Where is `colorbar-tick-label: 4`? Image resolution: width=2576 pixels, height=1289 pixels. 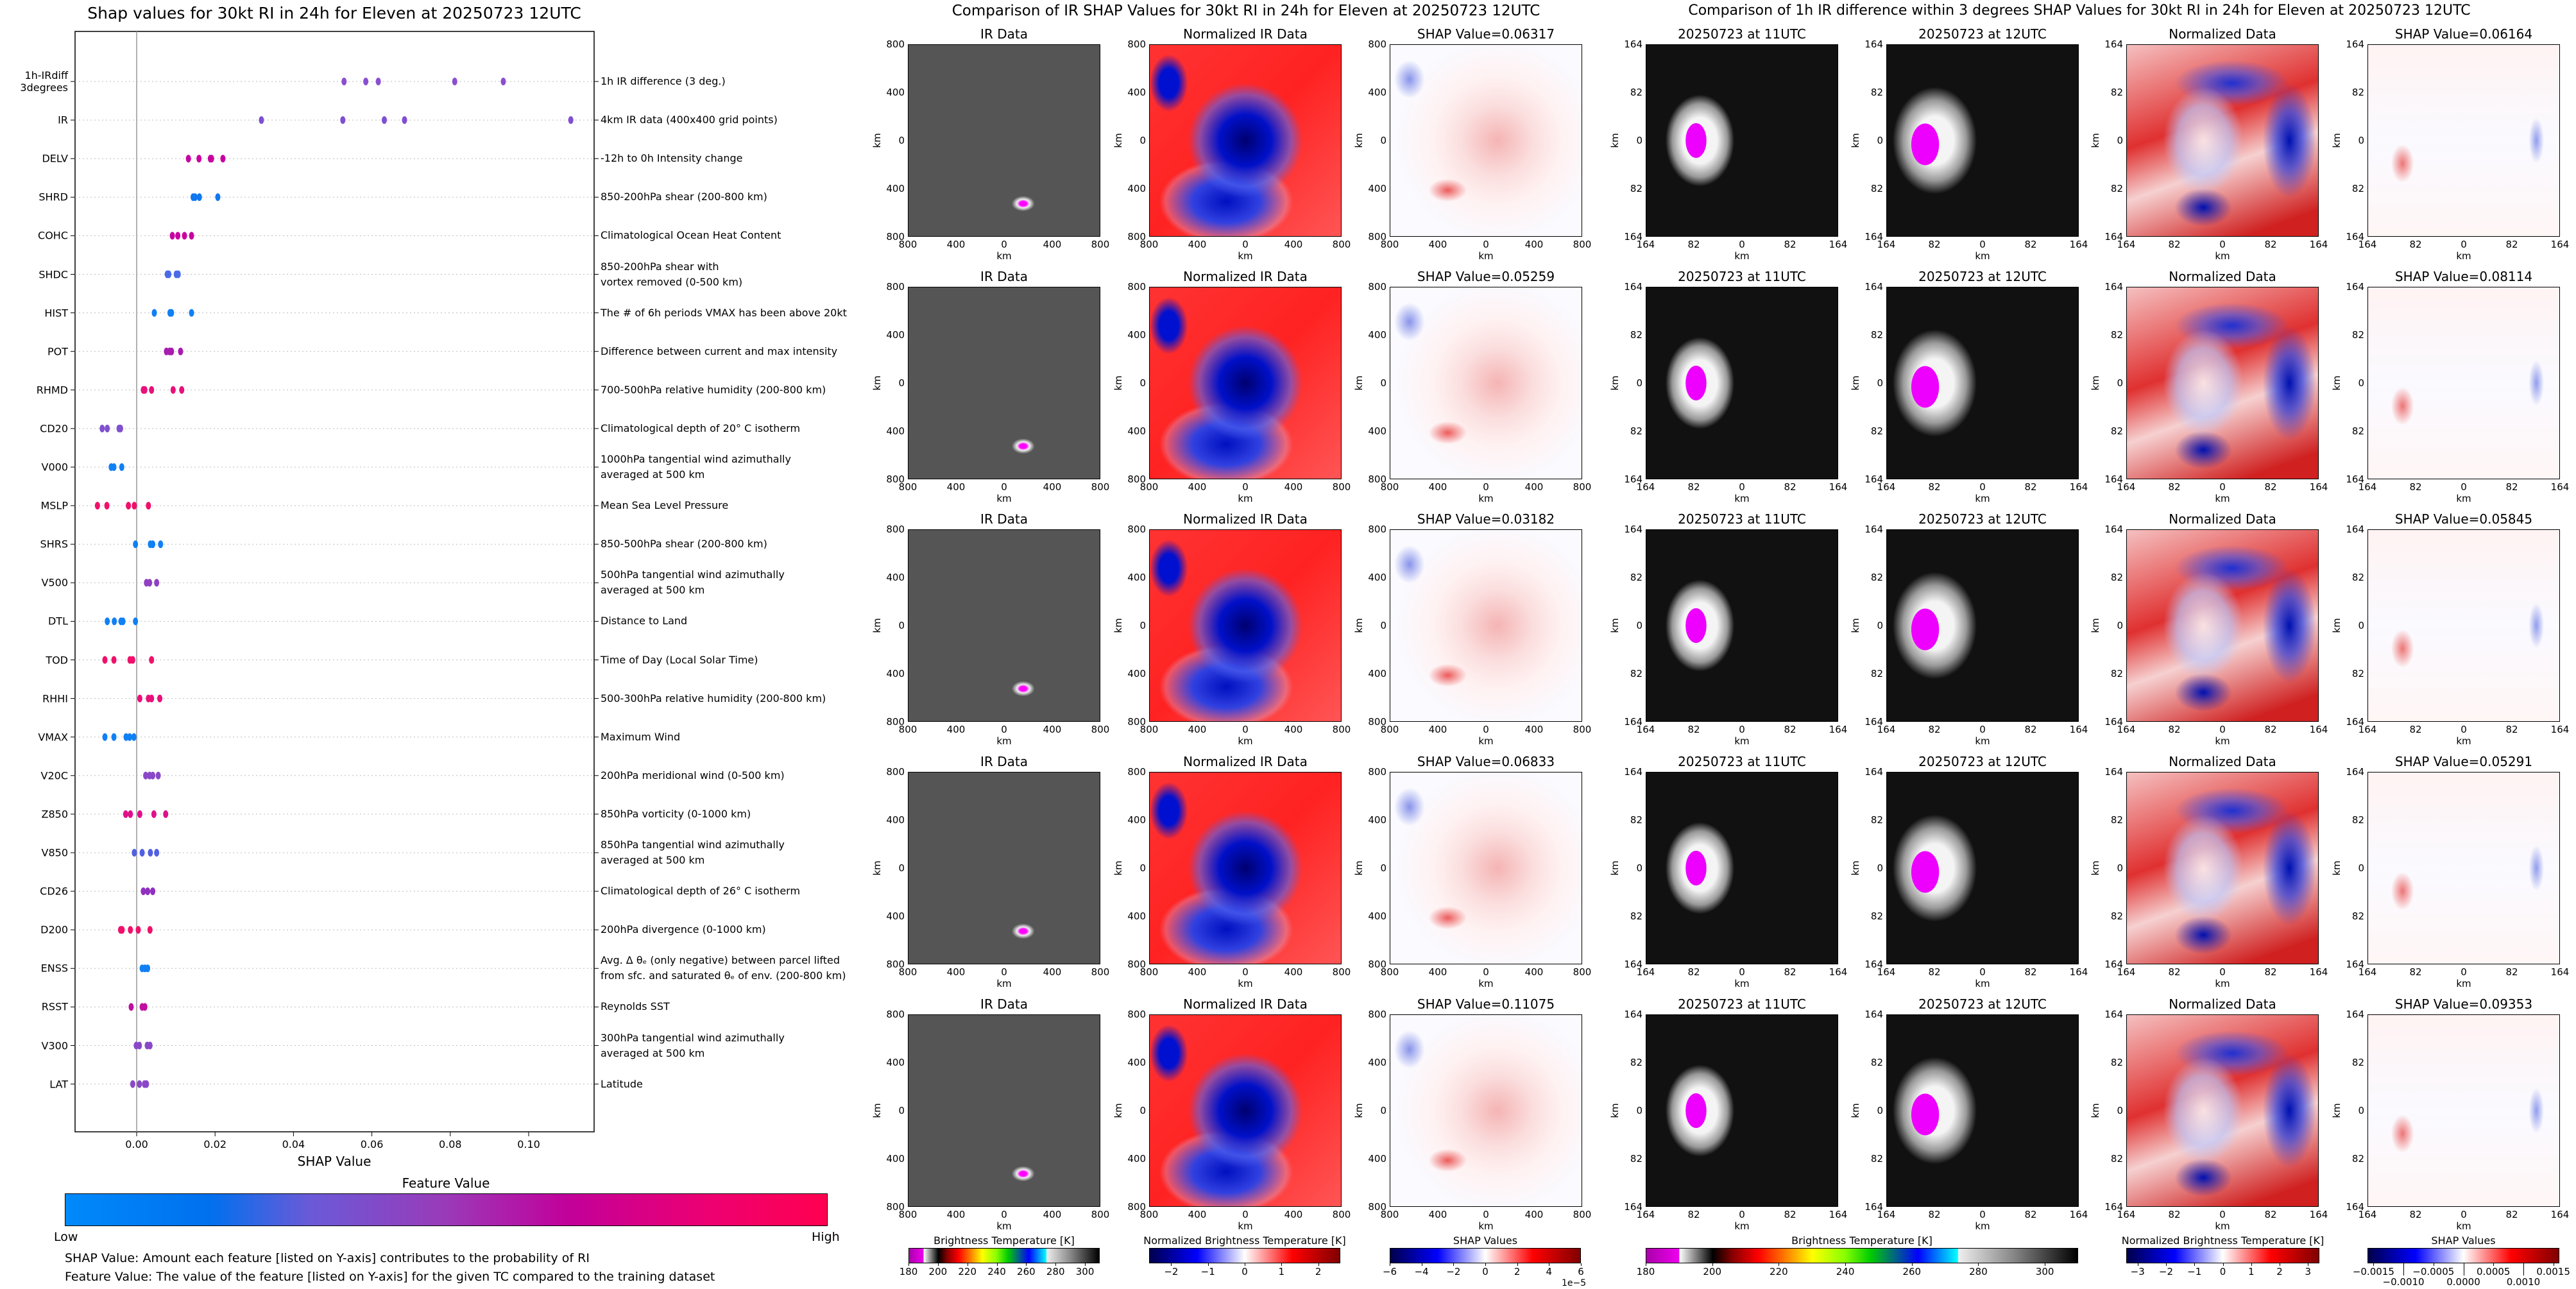
colorbar-tick-label: 4 is located at coordinates (1549, 1271).